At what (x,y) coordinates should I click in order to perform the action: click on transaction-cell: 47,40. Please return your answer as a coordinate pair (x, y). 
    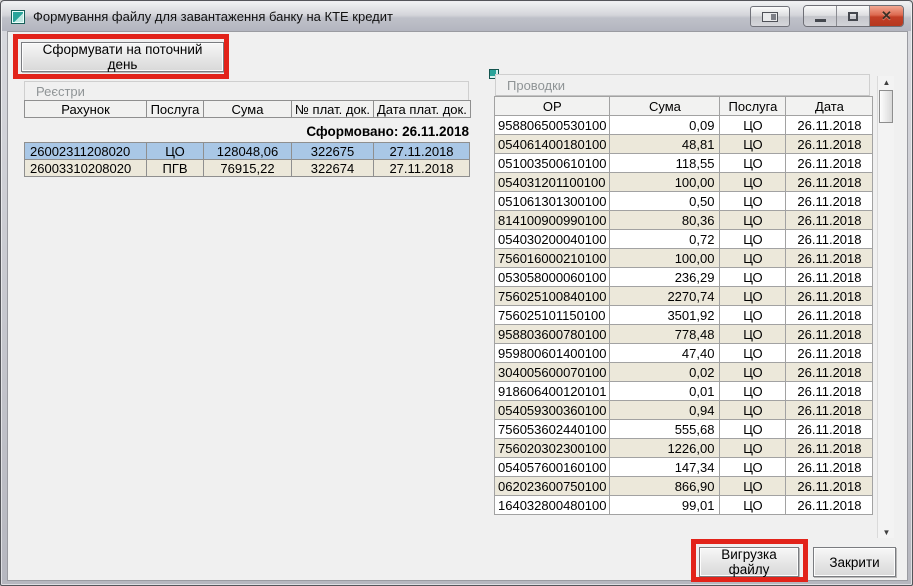
    Looking at the image, I should click on (665, 353).